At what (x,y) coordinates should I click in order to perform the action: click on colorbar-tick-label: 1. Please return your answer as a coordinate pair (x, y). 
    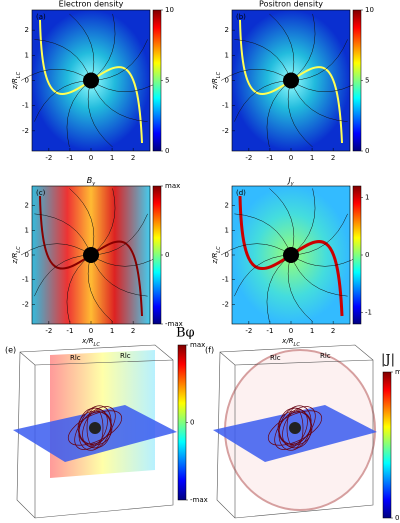
    Looking at the image, I should click on (367, 198).